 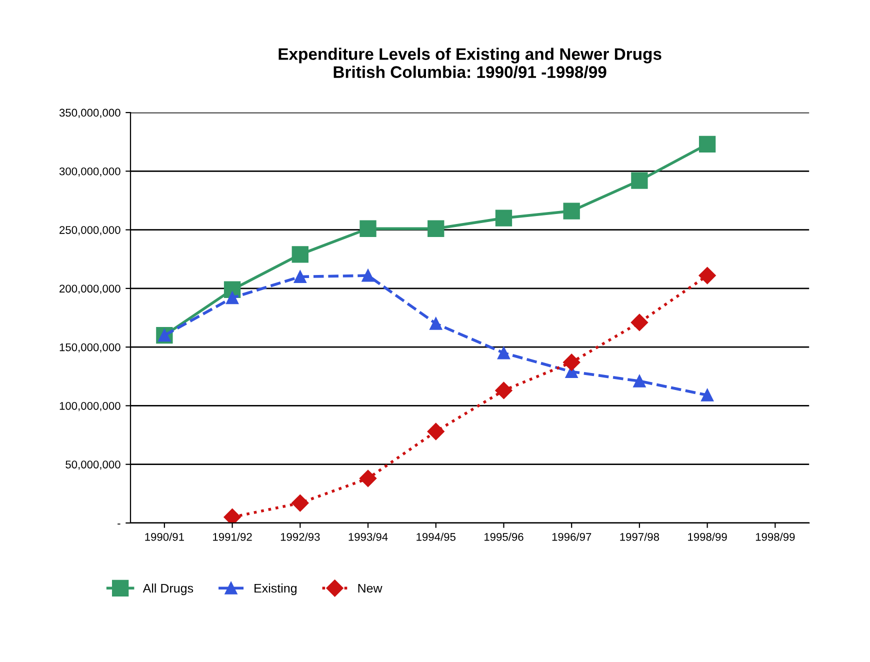 What do you see at coordinates (572, 536) in the screenshot?
I see `x-tick-label: 1996/97` at bounding box center [572, 536].